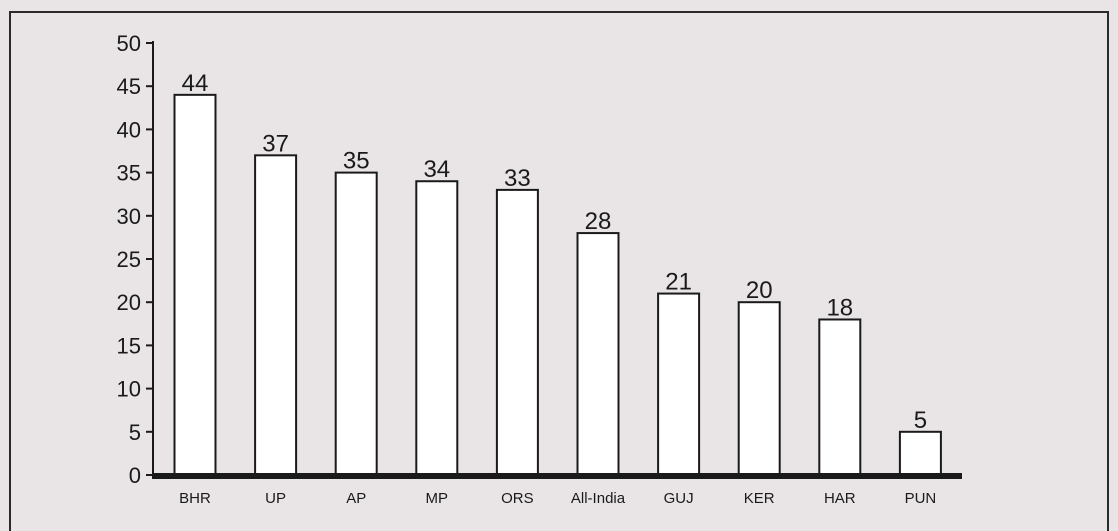  I want to click on bar-all-india, so click(598, 354).